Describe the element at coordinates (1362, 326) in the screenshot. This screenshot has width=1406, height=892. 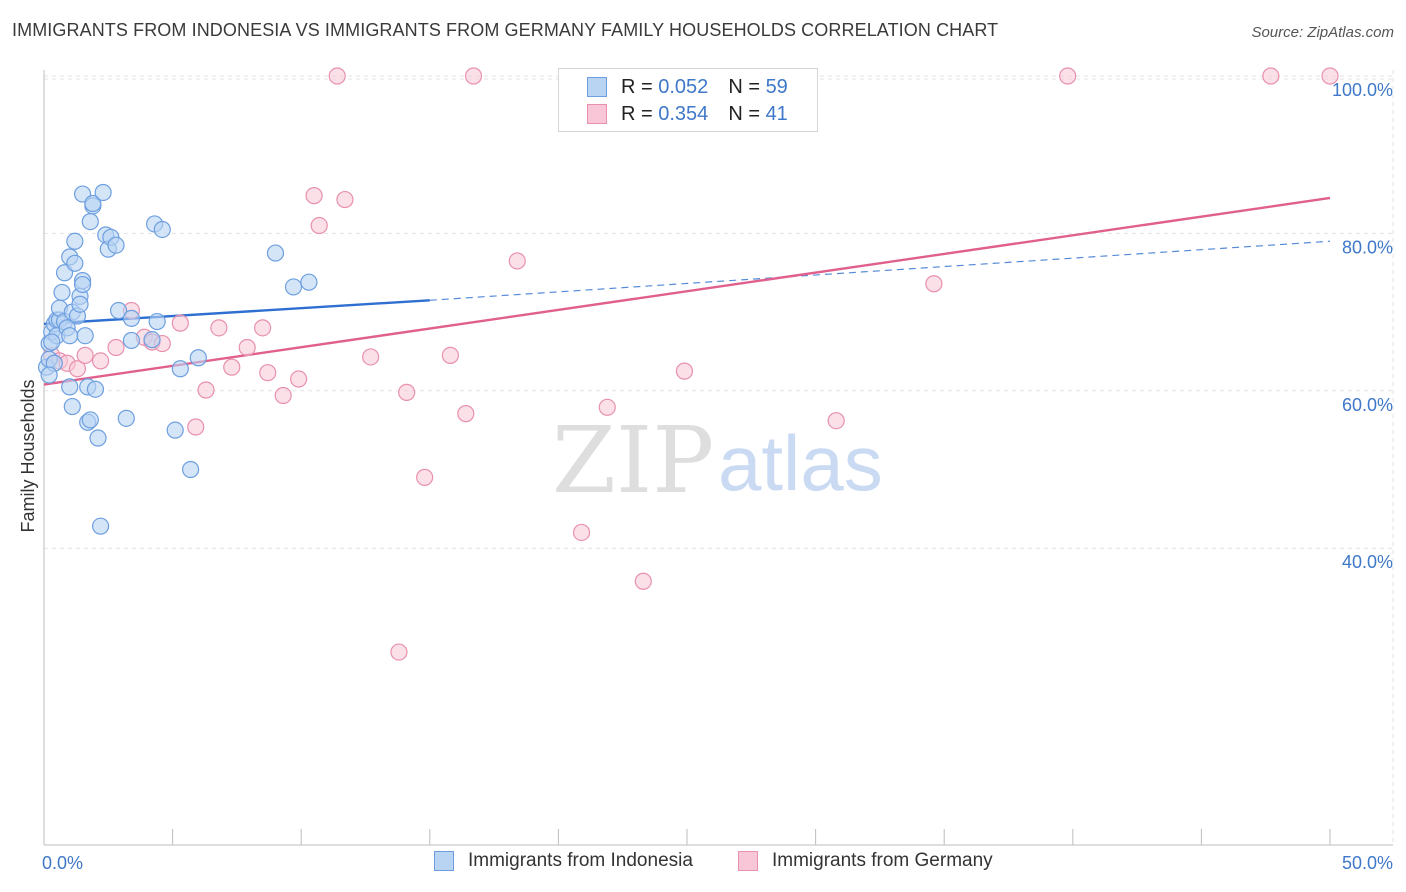
I see `y-tick-labels: 40.0% 60.0% 80.0% 100.0%` at that location.